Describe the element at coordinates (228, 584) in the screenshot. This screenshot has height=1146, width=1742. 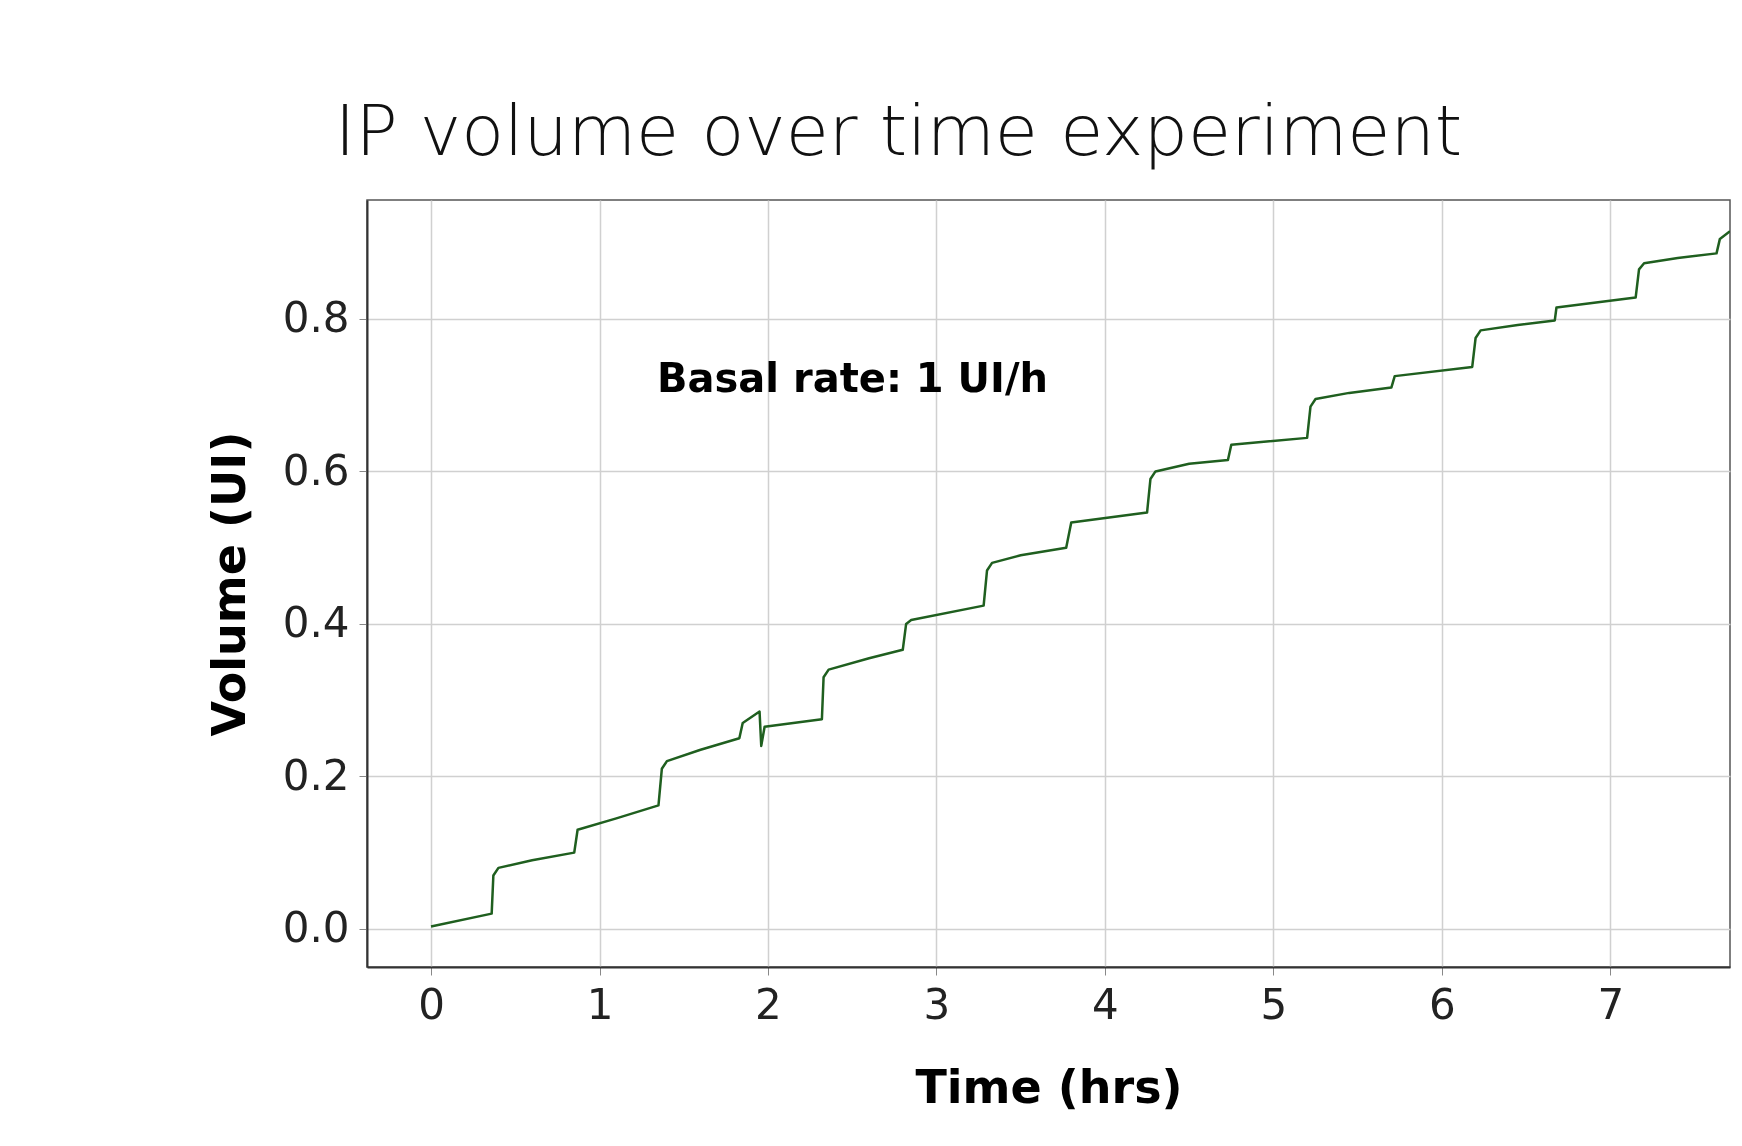
I see `y-axis-title: Volume (UI)` at that location.